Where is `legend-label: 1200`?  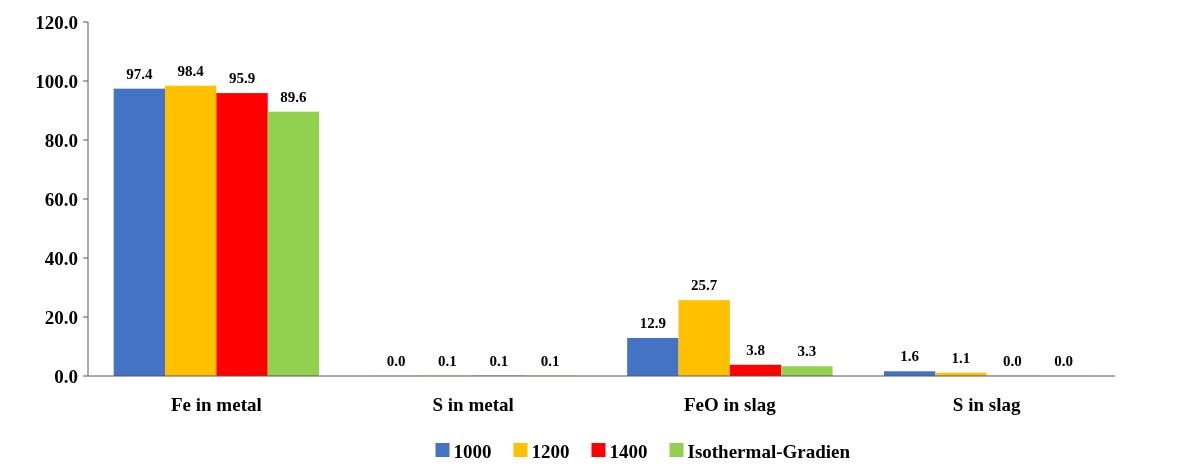 legend-label: 1200 is located at coordinates (550, 451).